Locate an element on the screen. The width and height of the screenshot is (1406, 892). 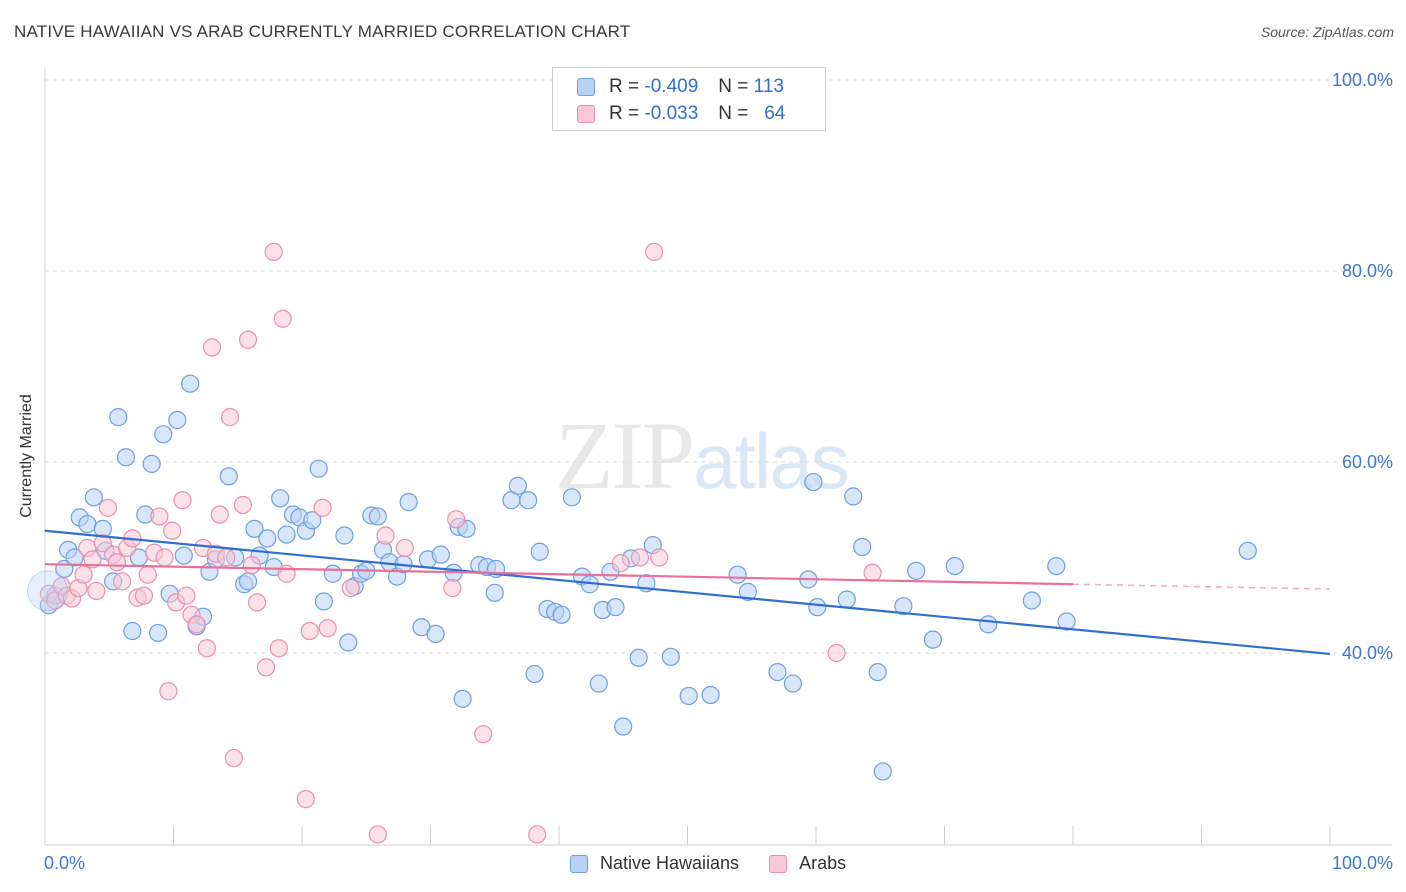
x-tick-label-min: 0.0% is located at coordinates (64, 863).